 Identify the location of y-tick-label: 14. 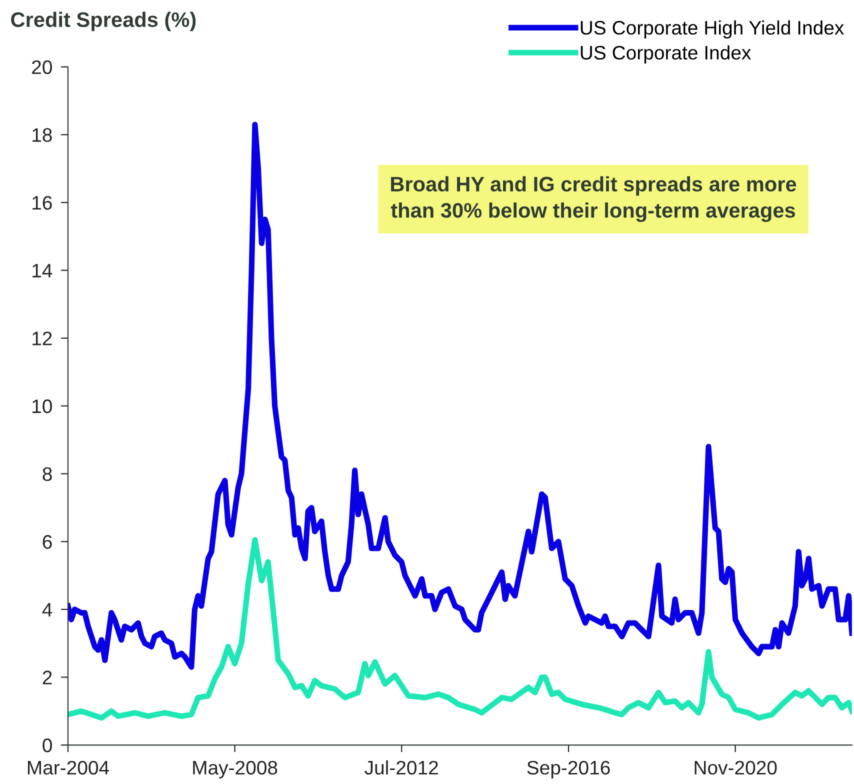
(42, 271).